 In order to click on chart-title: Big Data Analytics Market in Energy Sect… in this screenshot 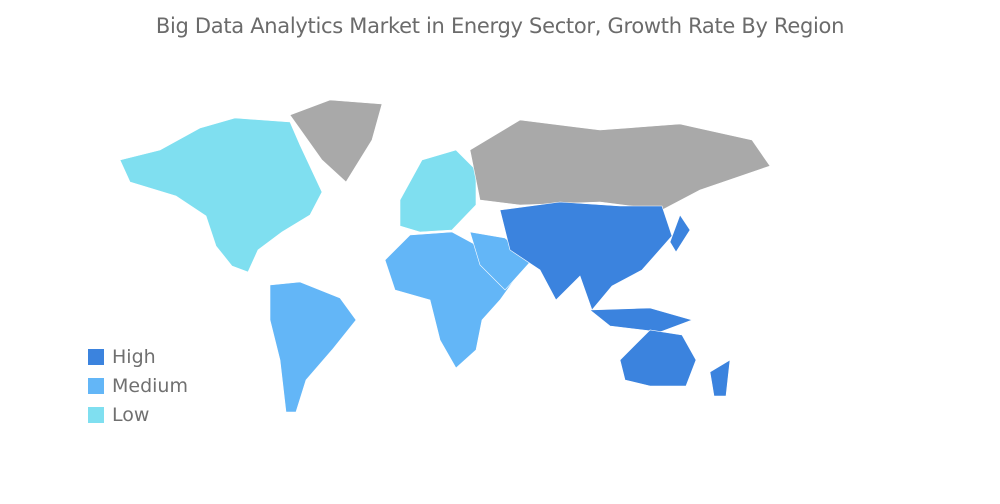, I will do `click(500, 26)`.